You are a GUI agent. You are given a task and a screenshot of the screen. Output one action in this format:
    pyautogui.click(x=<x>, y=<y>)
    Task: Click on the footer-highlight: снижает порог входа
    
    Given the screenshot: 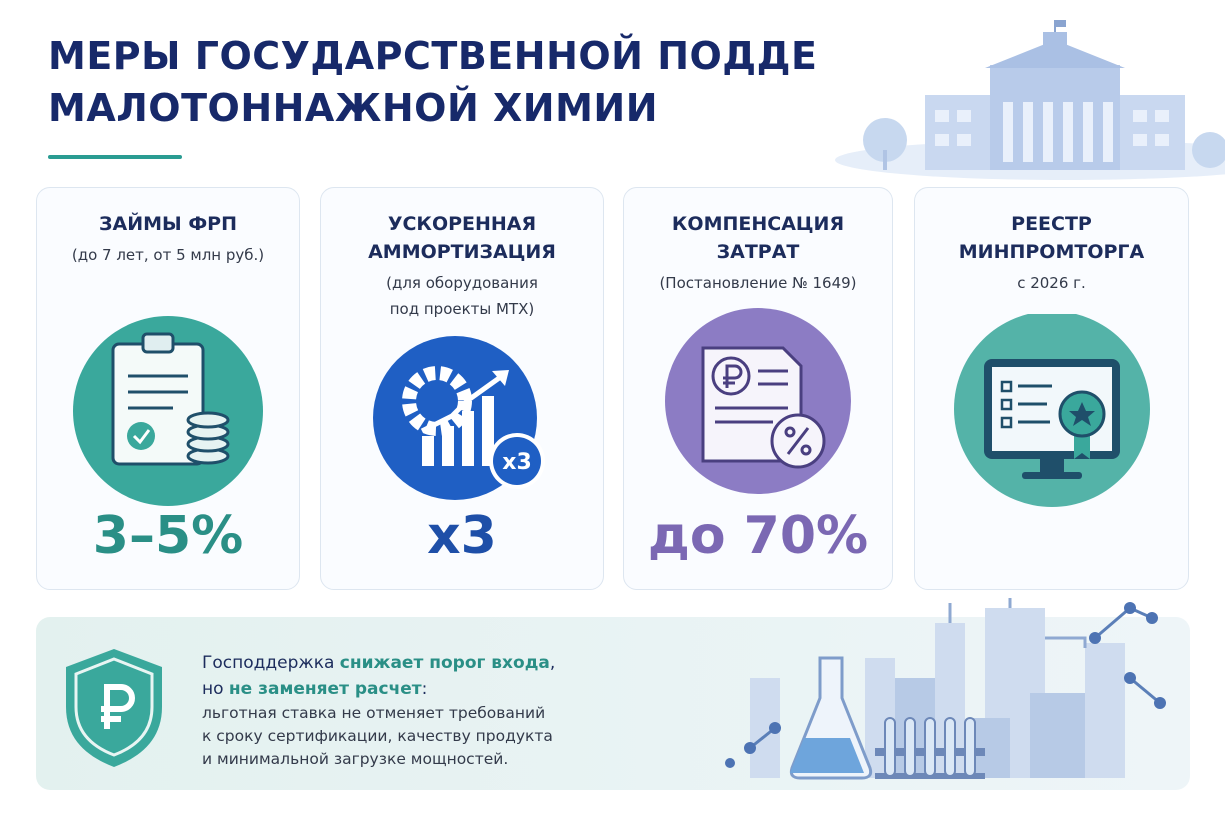 What is the action you would take?
    pyautogui.click(x=444, y=663)
    